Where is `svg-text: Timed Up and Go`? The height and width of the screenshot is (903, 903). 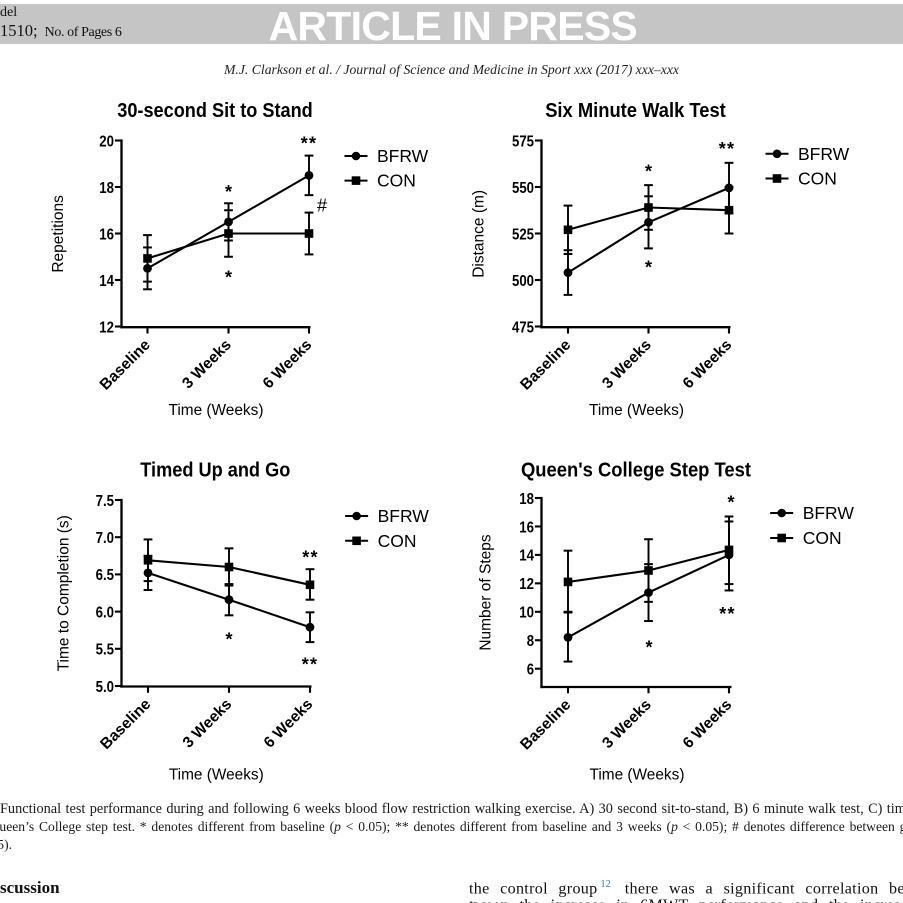
svg-text: Timed Up and Go is located at coordinates (215, 471).